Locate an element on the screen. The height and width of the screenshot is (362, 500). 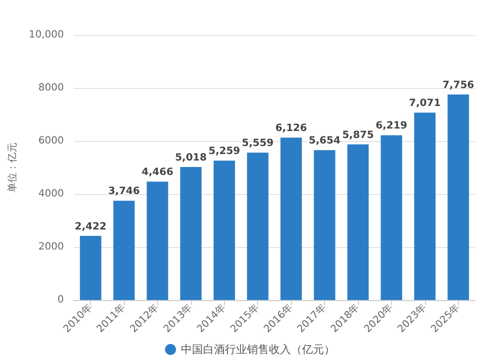
data-label: 4,466 is located at coordinates (158, 172).